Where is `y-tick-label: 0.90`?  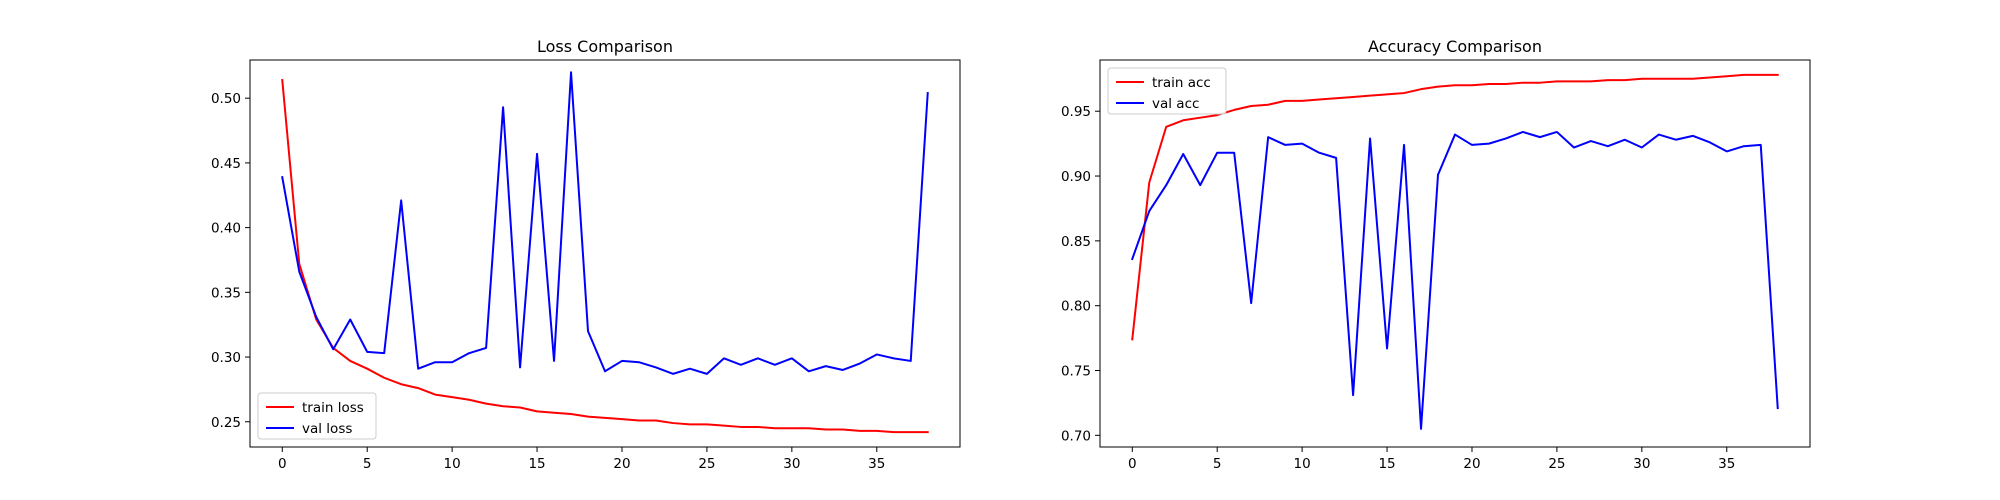 y-tick-label: 0.90 is located at coordinates (1076, 177).